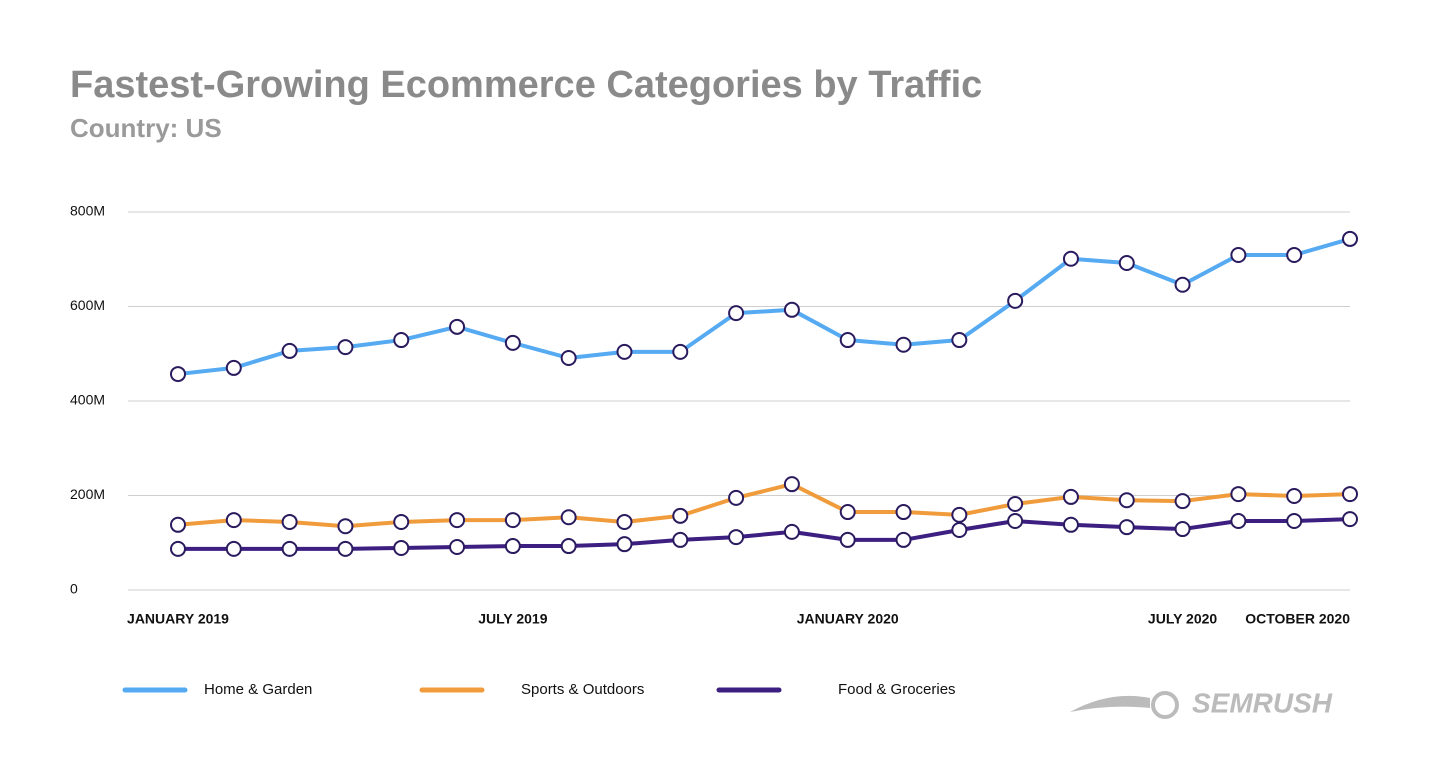 The image size is (1440, 759). What do you see at coordinates (1262, 702) in the screenshot?
I see `brand-name: SEMRUSH` at bounding box center [1262, 702].